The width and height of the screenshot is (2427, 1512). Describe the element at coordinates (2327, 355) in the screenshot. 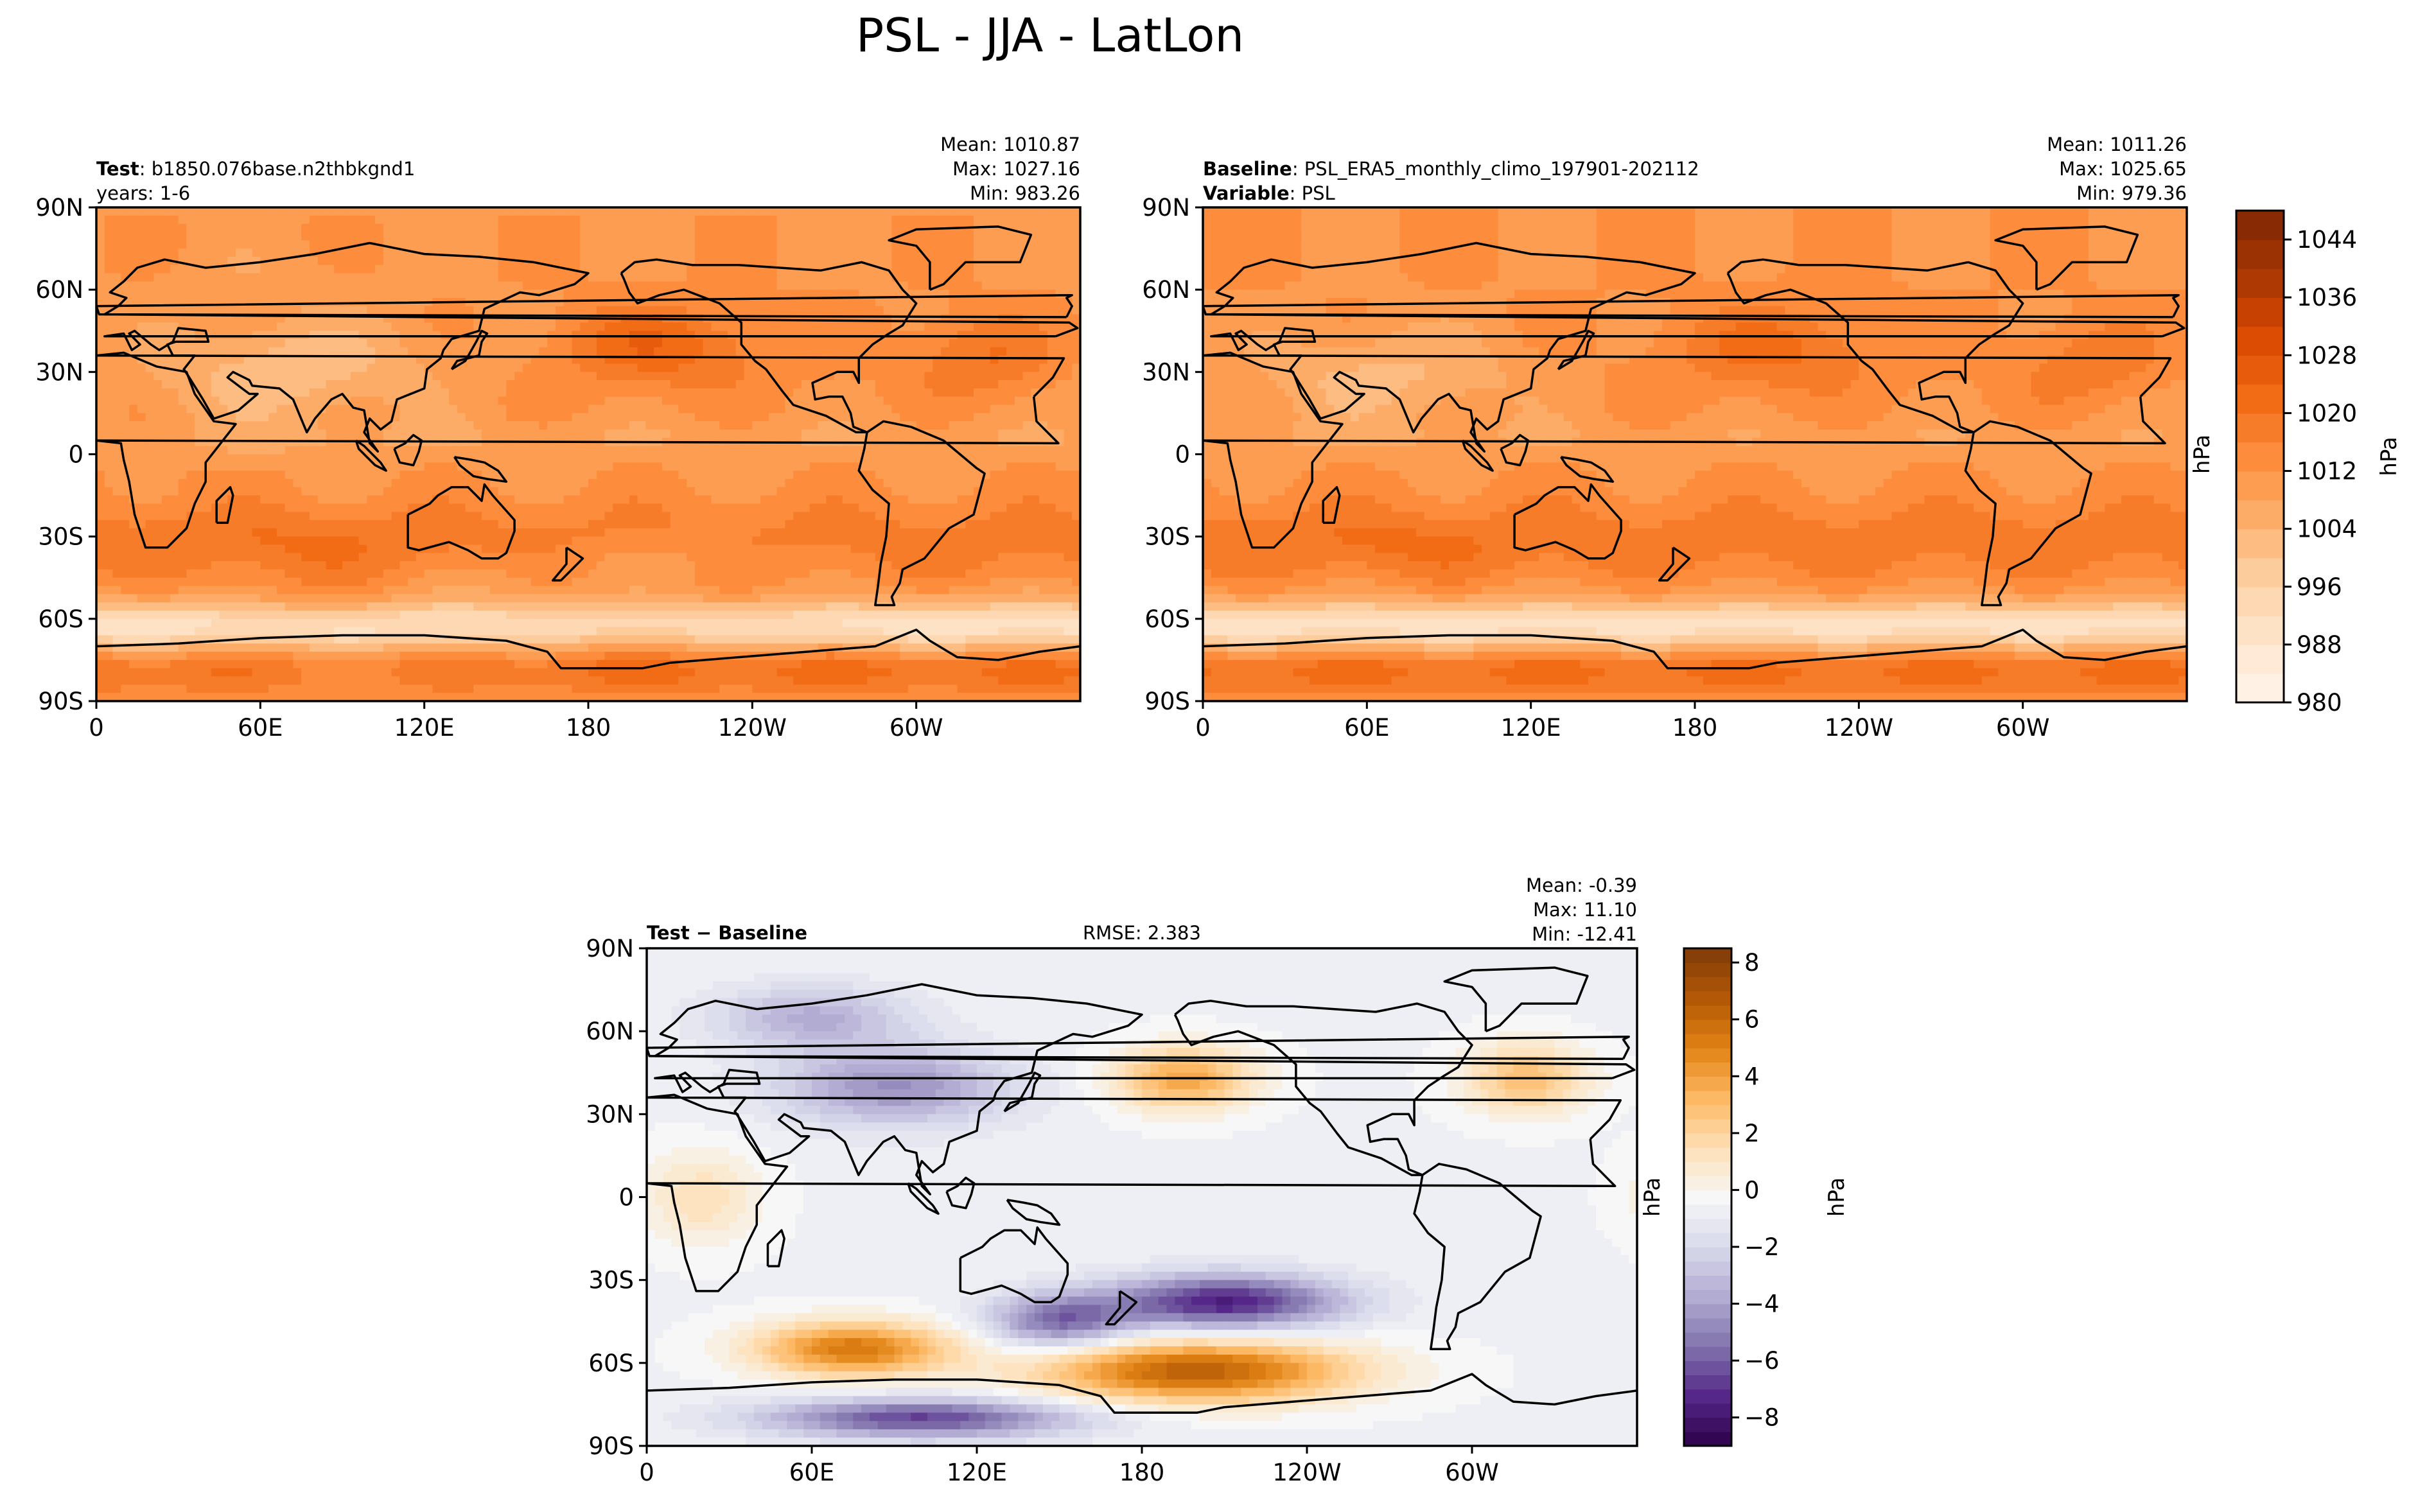

I see `colorbar-tick-label: 1028` at that location.